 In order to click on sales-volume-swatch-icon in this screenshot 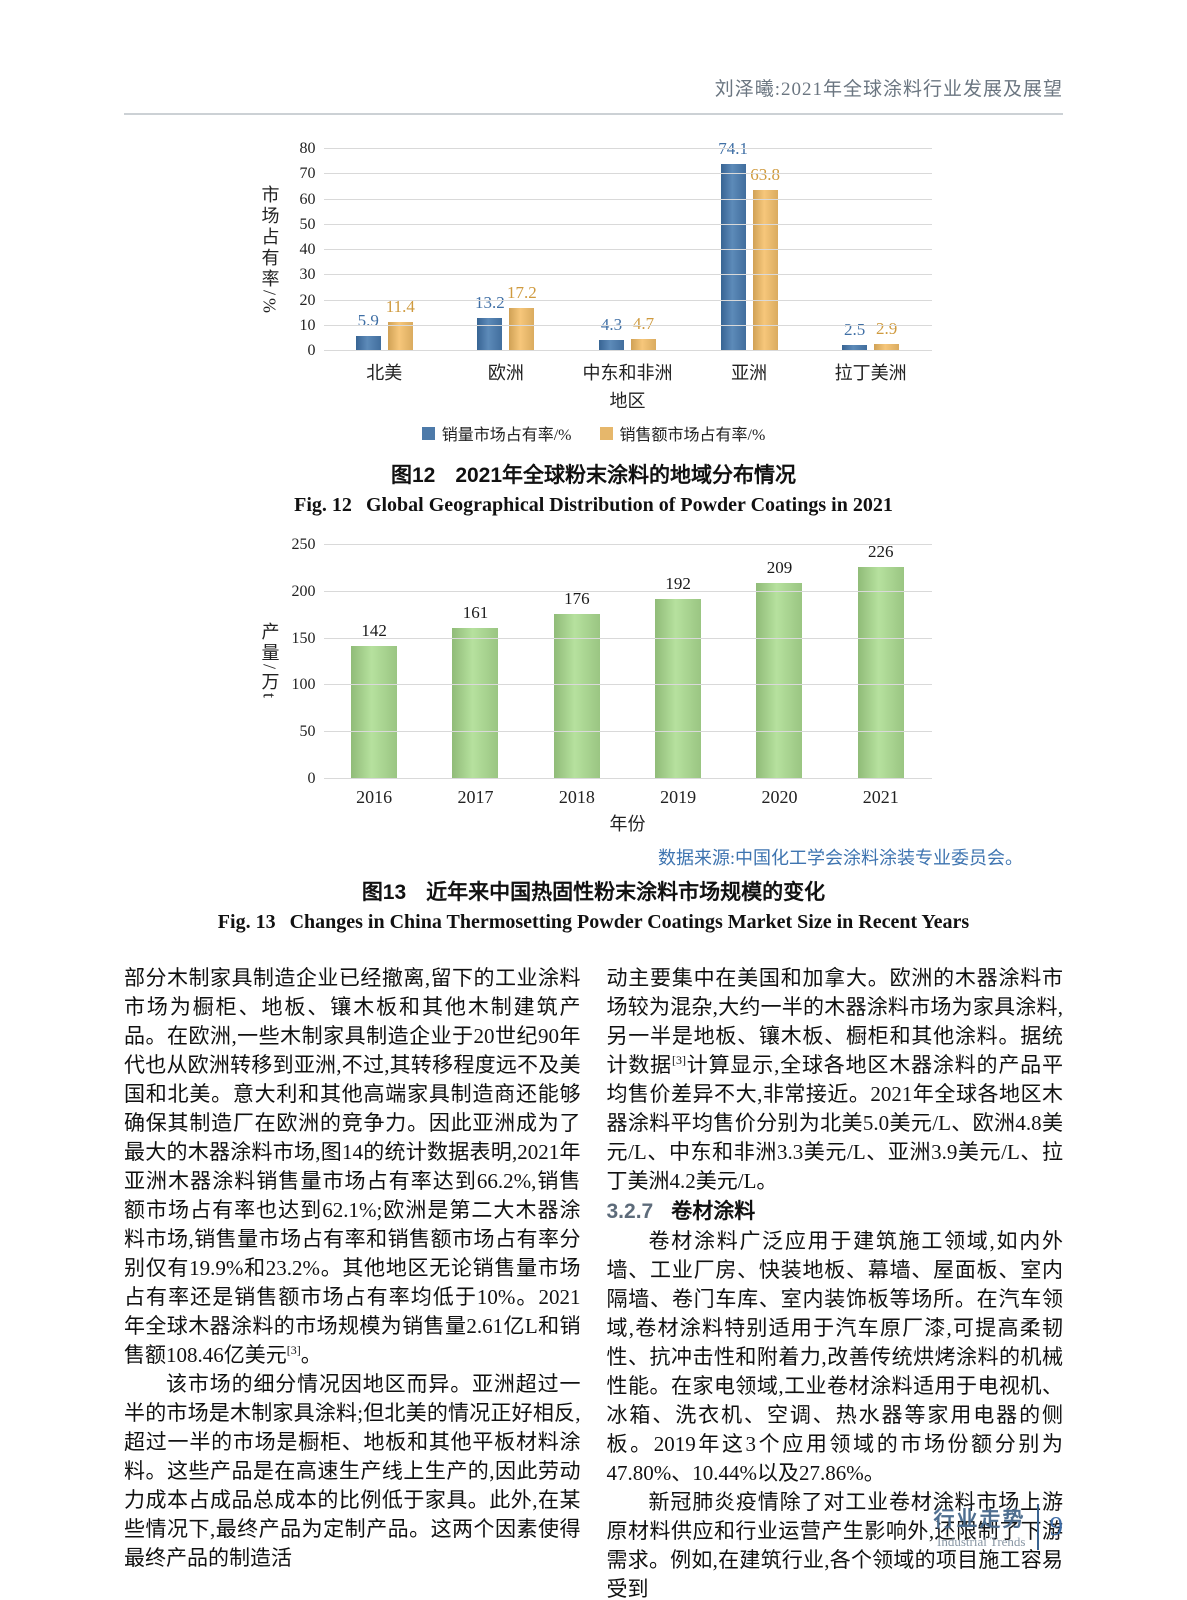, I will do `click(428, 433)`.